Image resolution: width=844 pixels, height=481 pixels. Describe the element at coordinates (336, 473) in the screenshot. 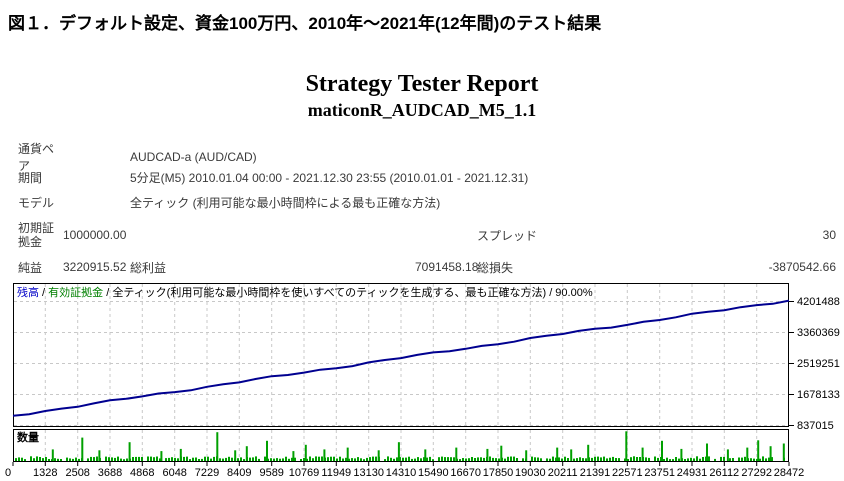

I see `x-axis-label: 11949` at that location.